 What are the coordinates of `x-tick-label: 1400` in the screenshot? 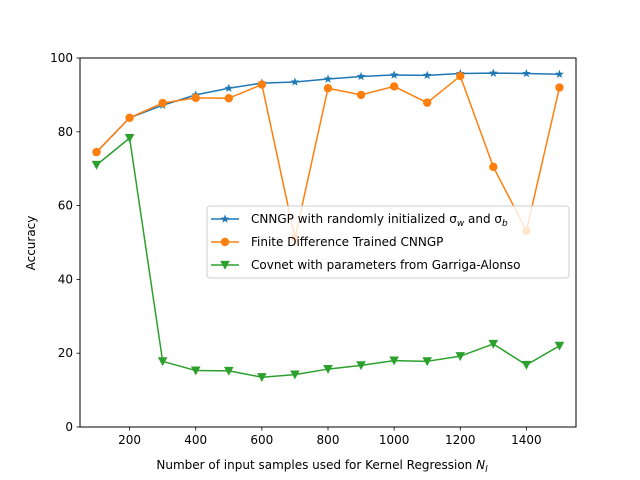 It's located at (526, 440).